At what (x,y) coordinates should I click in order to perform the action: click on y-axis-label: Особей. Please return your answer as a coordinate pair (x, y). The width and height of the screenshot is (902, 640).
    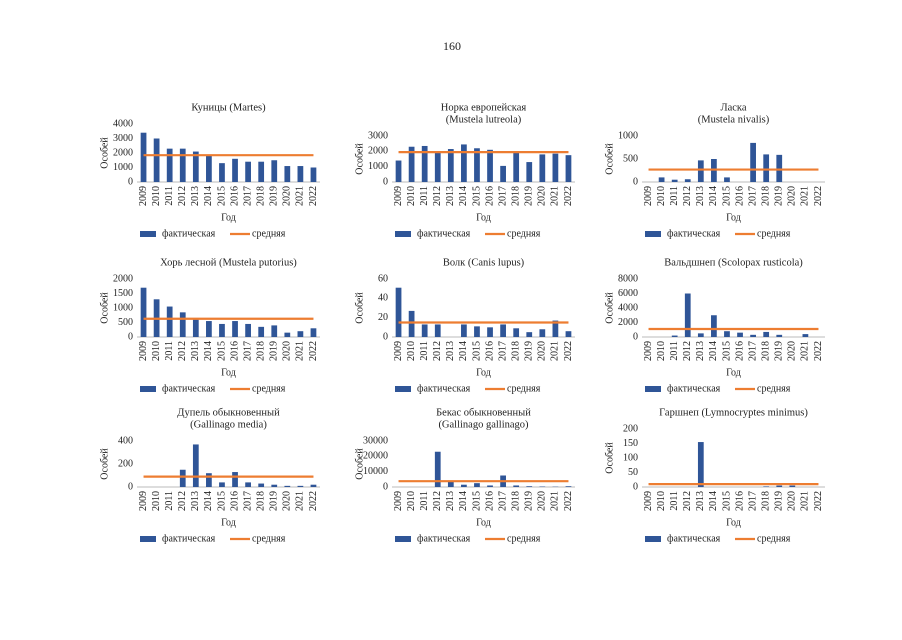
    Looking at the image, I should click on (609, 308).